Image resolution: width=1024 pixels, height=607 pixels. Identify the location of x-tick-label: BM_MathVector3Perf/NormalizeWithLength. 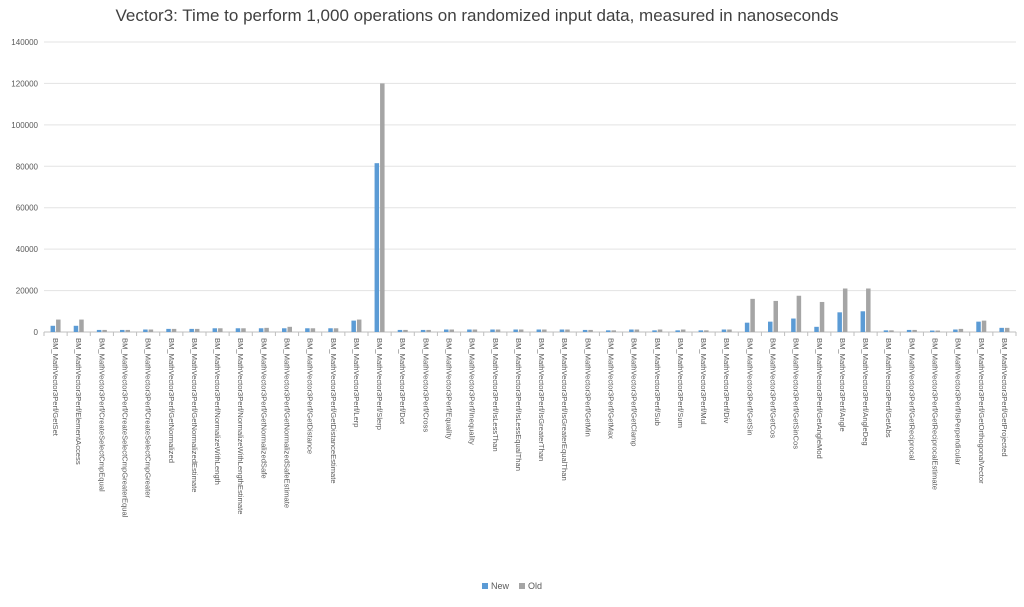
(217, 411).